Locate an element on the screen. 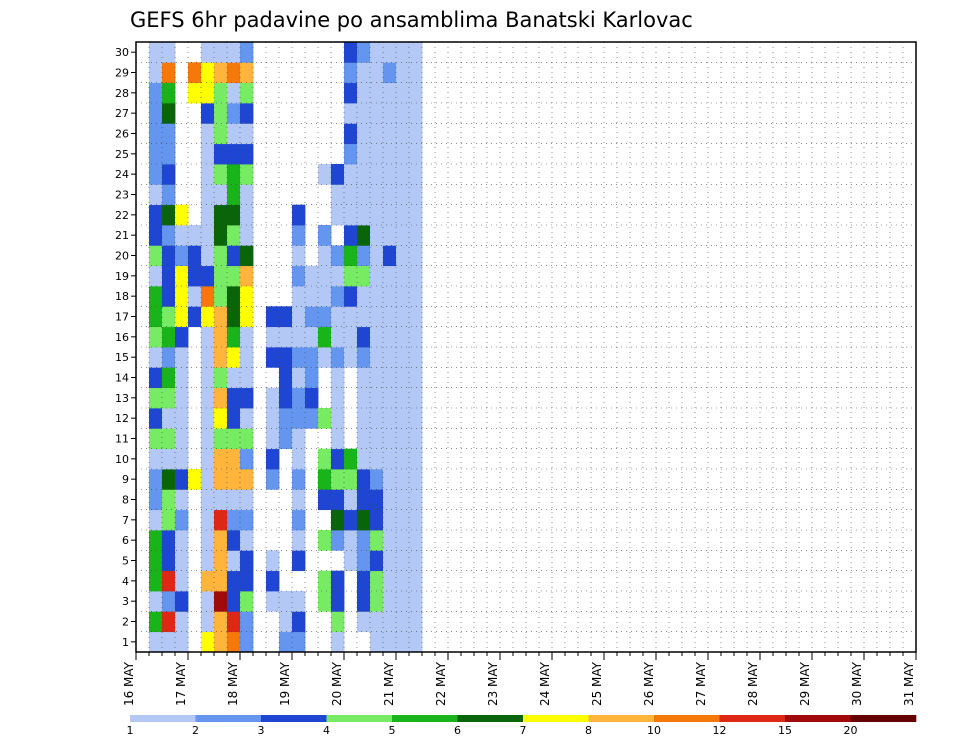  y-tick-label-18: 18 is located at coordinates (122, 296).